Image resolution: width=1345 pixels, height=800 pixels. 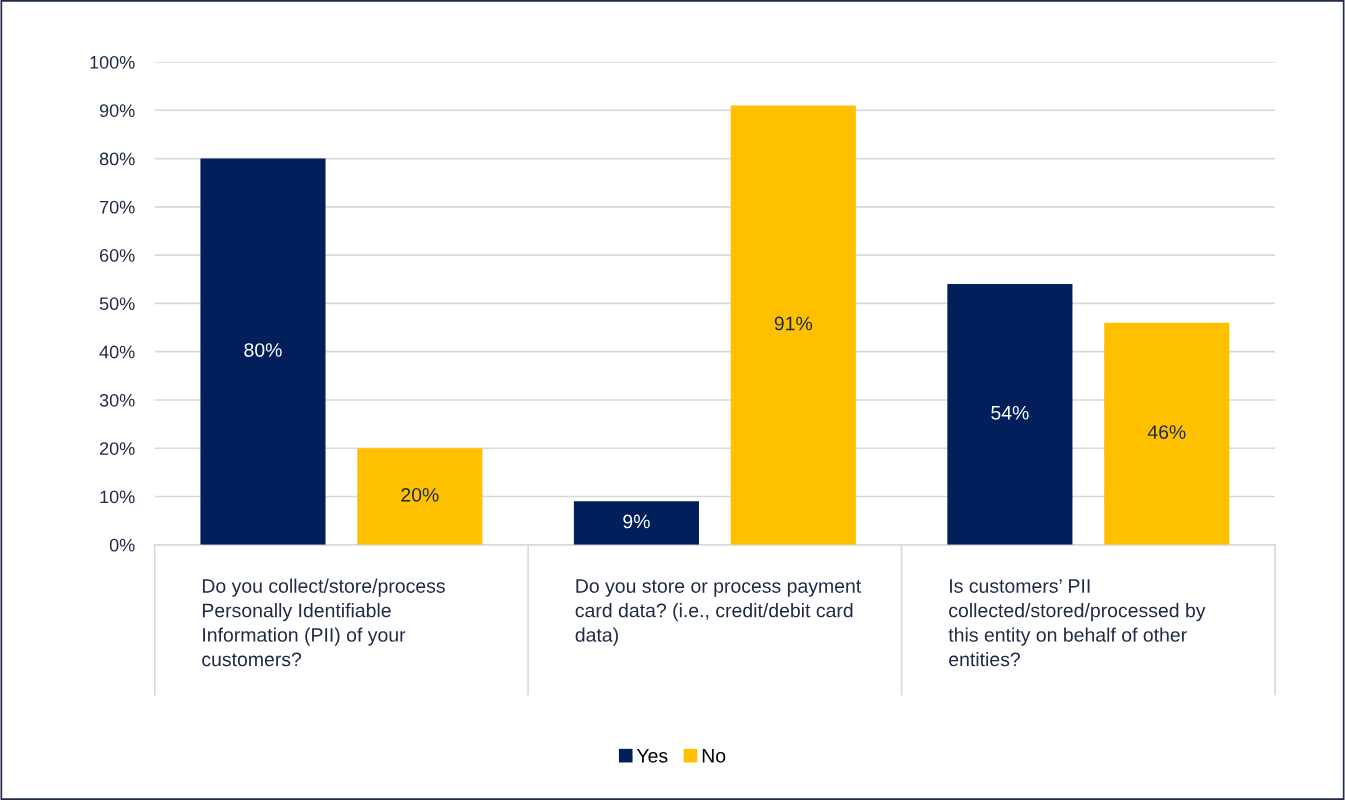 What do you see at coordinates (117, 110) in the screenshot?
I see `y-tick-label: 90%` at bounding box center [117, 110].